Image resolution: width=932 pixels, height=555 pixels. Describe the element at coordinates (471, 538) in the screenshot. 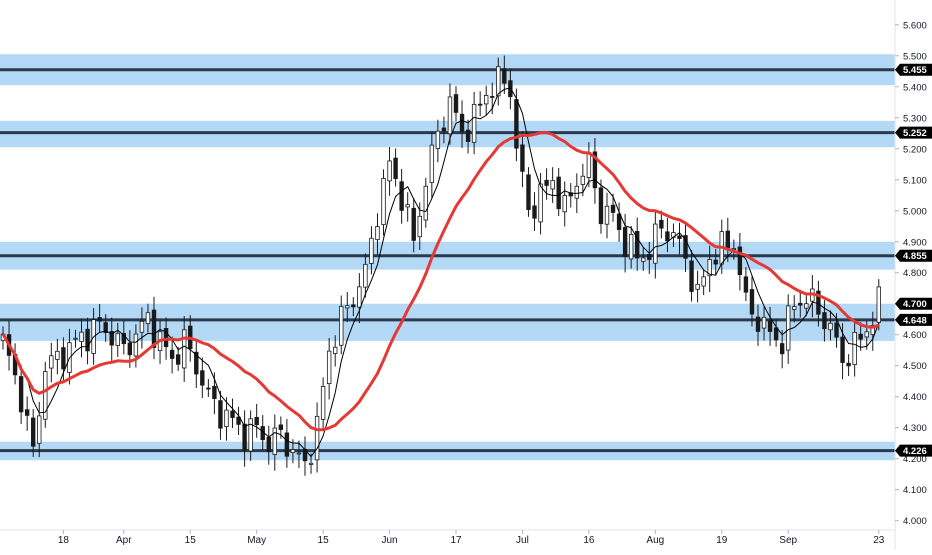

I see `time-axis: 18 Apr 15 May 15 Jun 17 Jul 16 Aug 19 Sep 23` at that location.